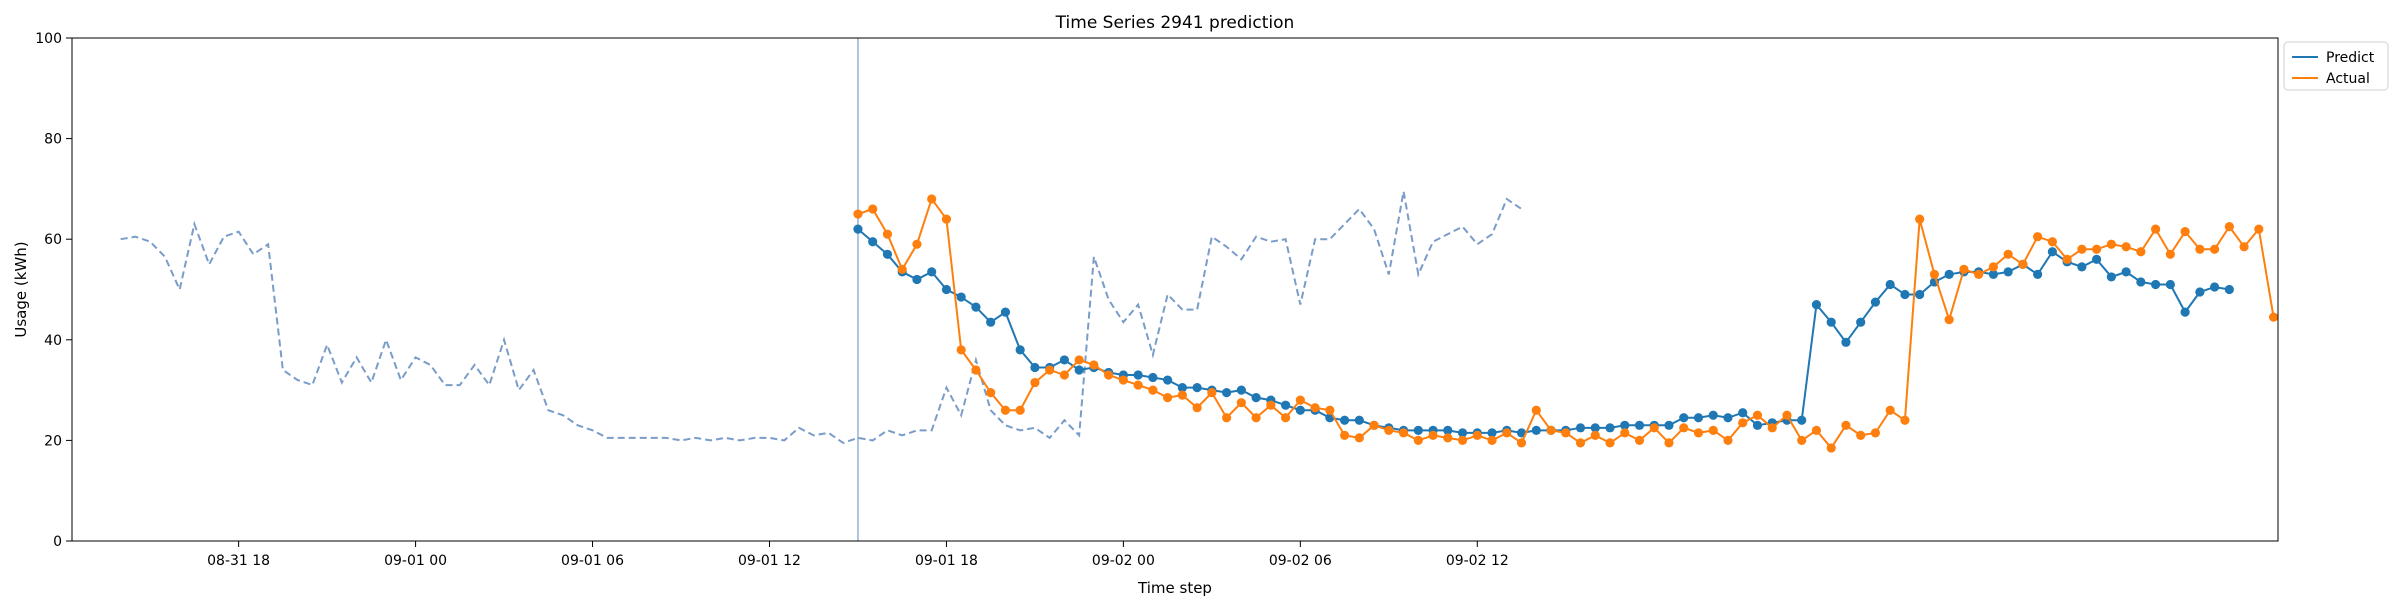 Image resolution: width=2400 pixels, height=600 pixels. What do you see at coordinates (1174, 588) in the screenshot?
I see `x-axis-title: Time step` at bounding box center [1174, 588].